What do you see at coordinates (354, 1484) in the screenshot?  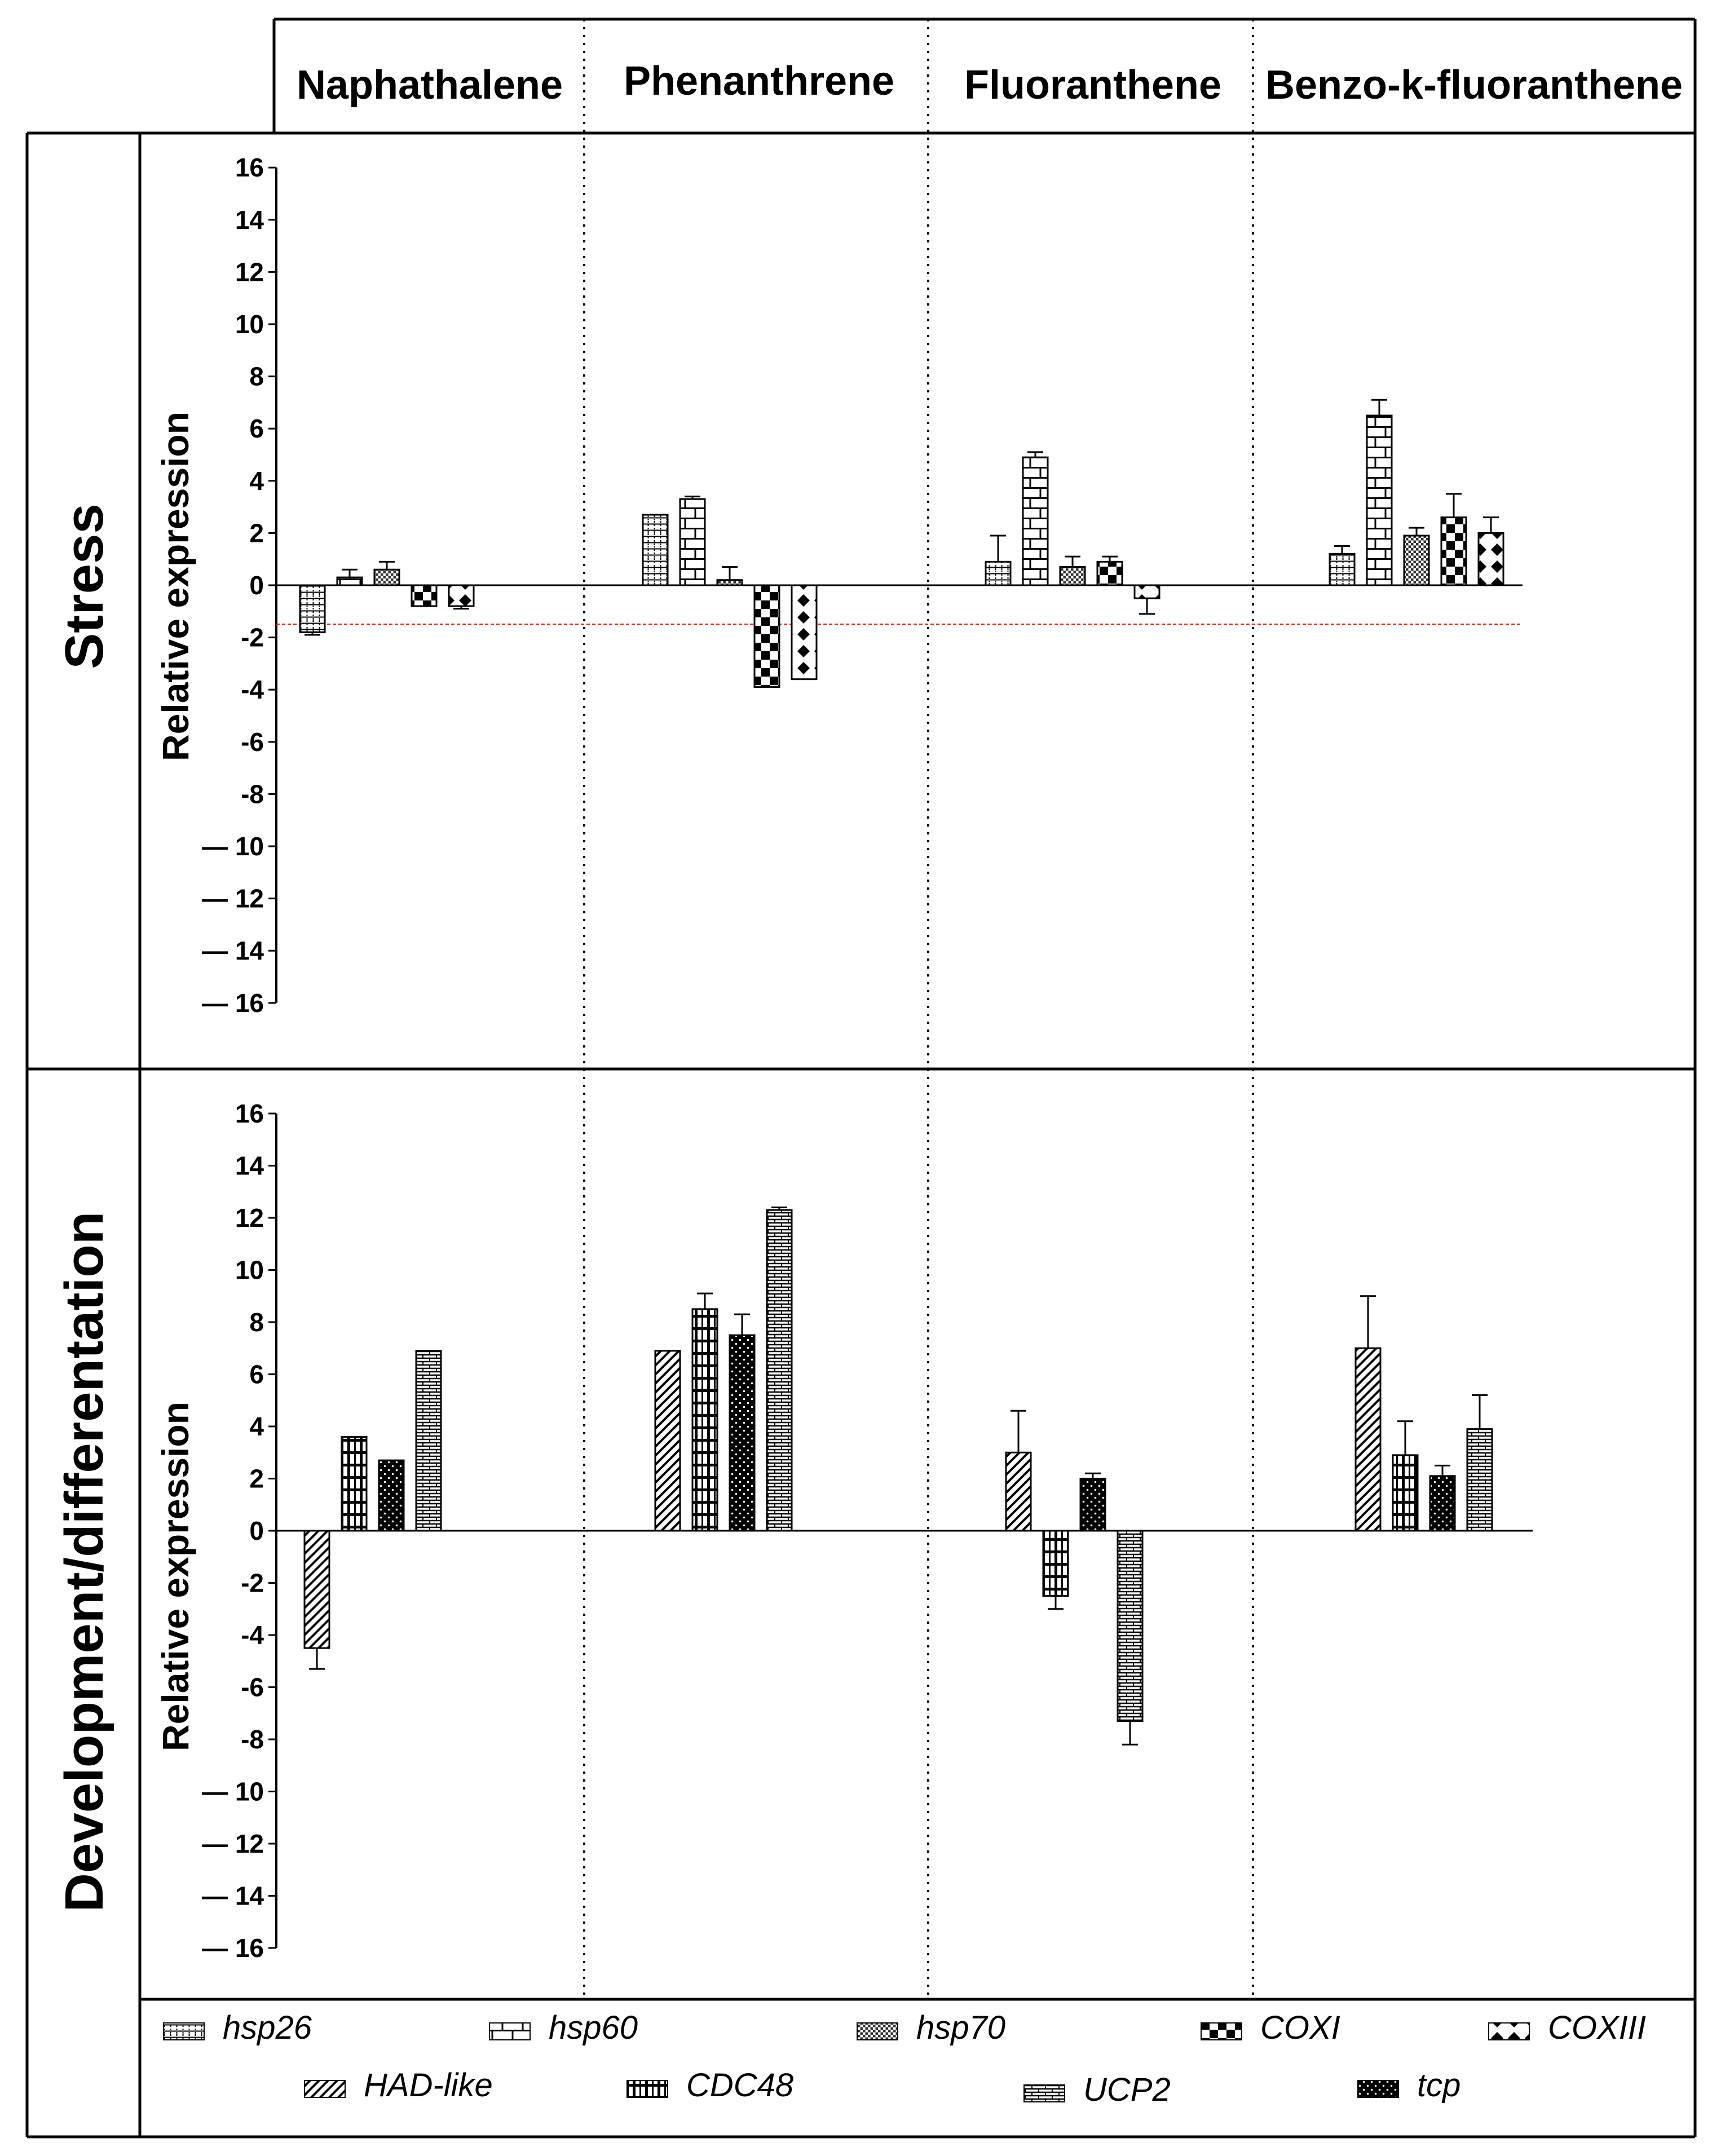 I see `bar-cdc48-naphathalene` at bounding box center [354, 1484].